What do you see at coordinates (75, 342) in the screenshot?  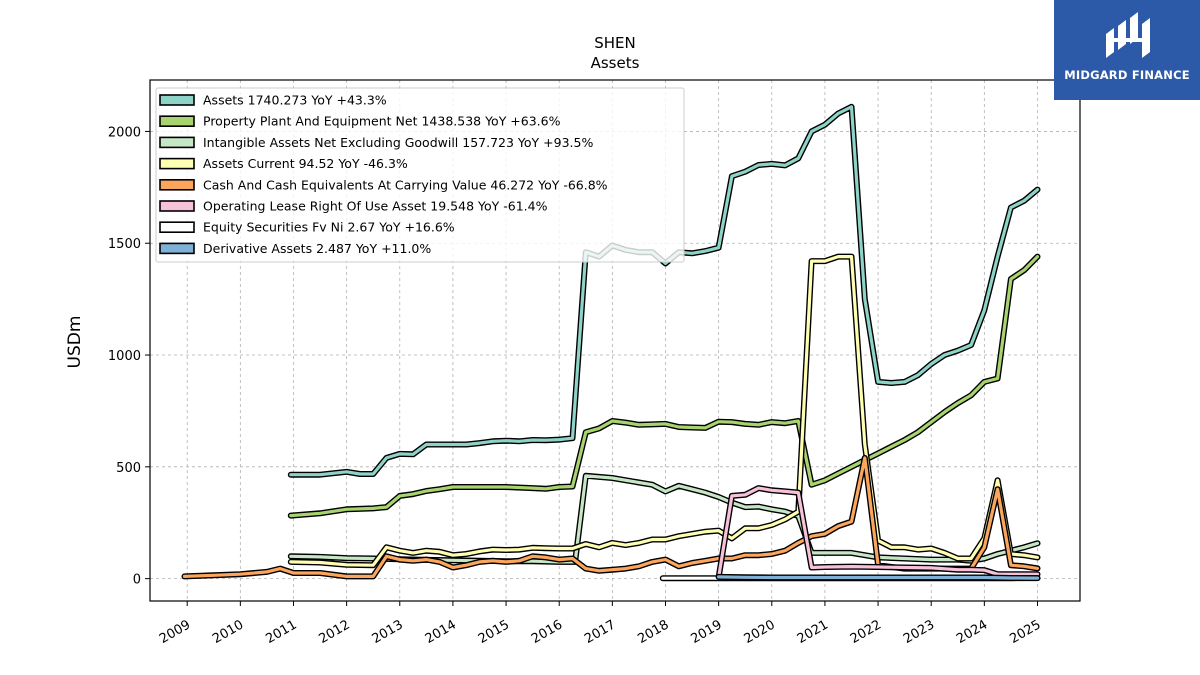 I see `y-axis-label: USDm` at bounding box center [75, 342].